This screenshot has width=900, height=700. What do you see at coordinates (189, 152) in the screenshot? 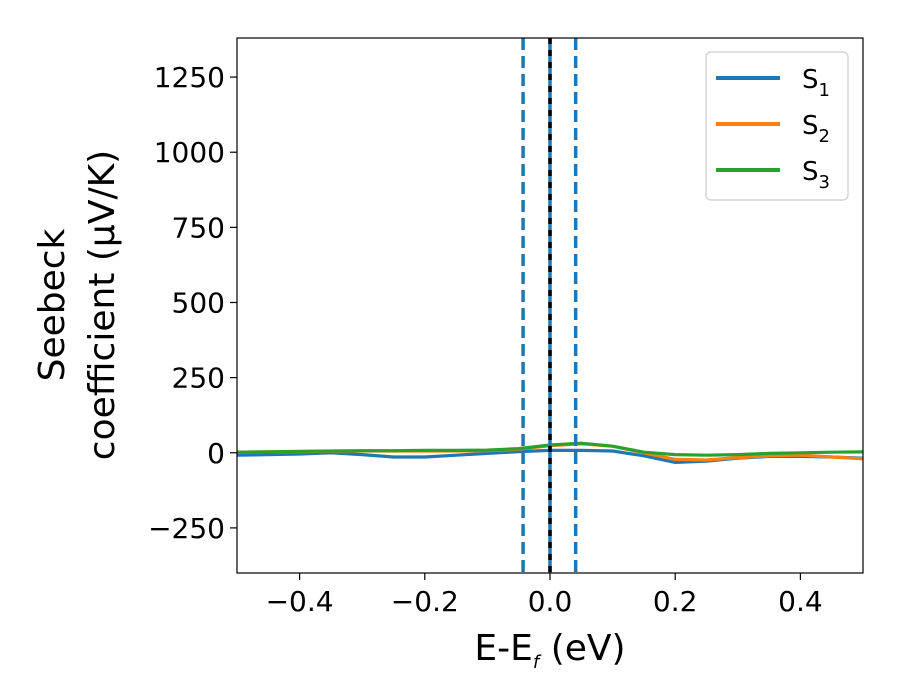
I see `y-tick-label-5: 1000` at bounding box center [189, 152].